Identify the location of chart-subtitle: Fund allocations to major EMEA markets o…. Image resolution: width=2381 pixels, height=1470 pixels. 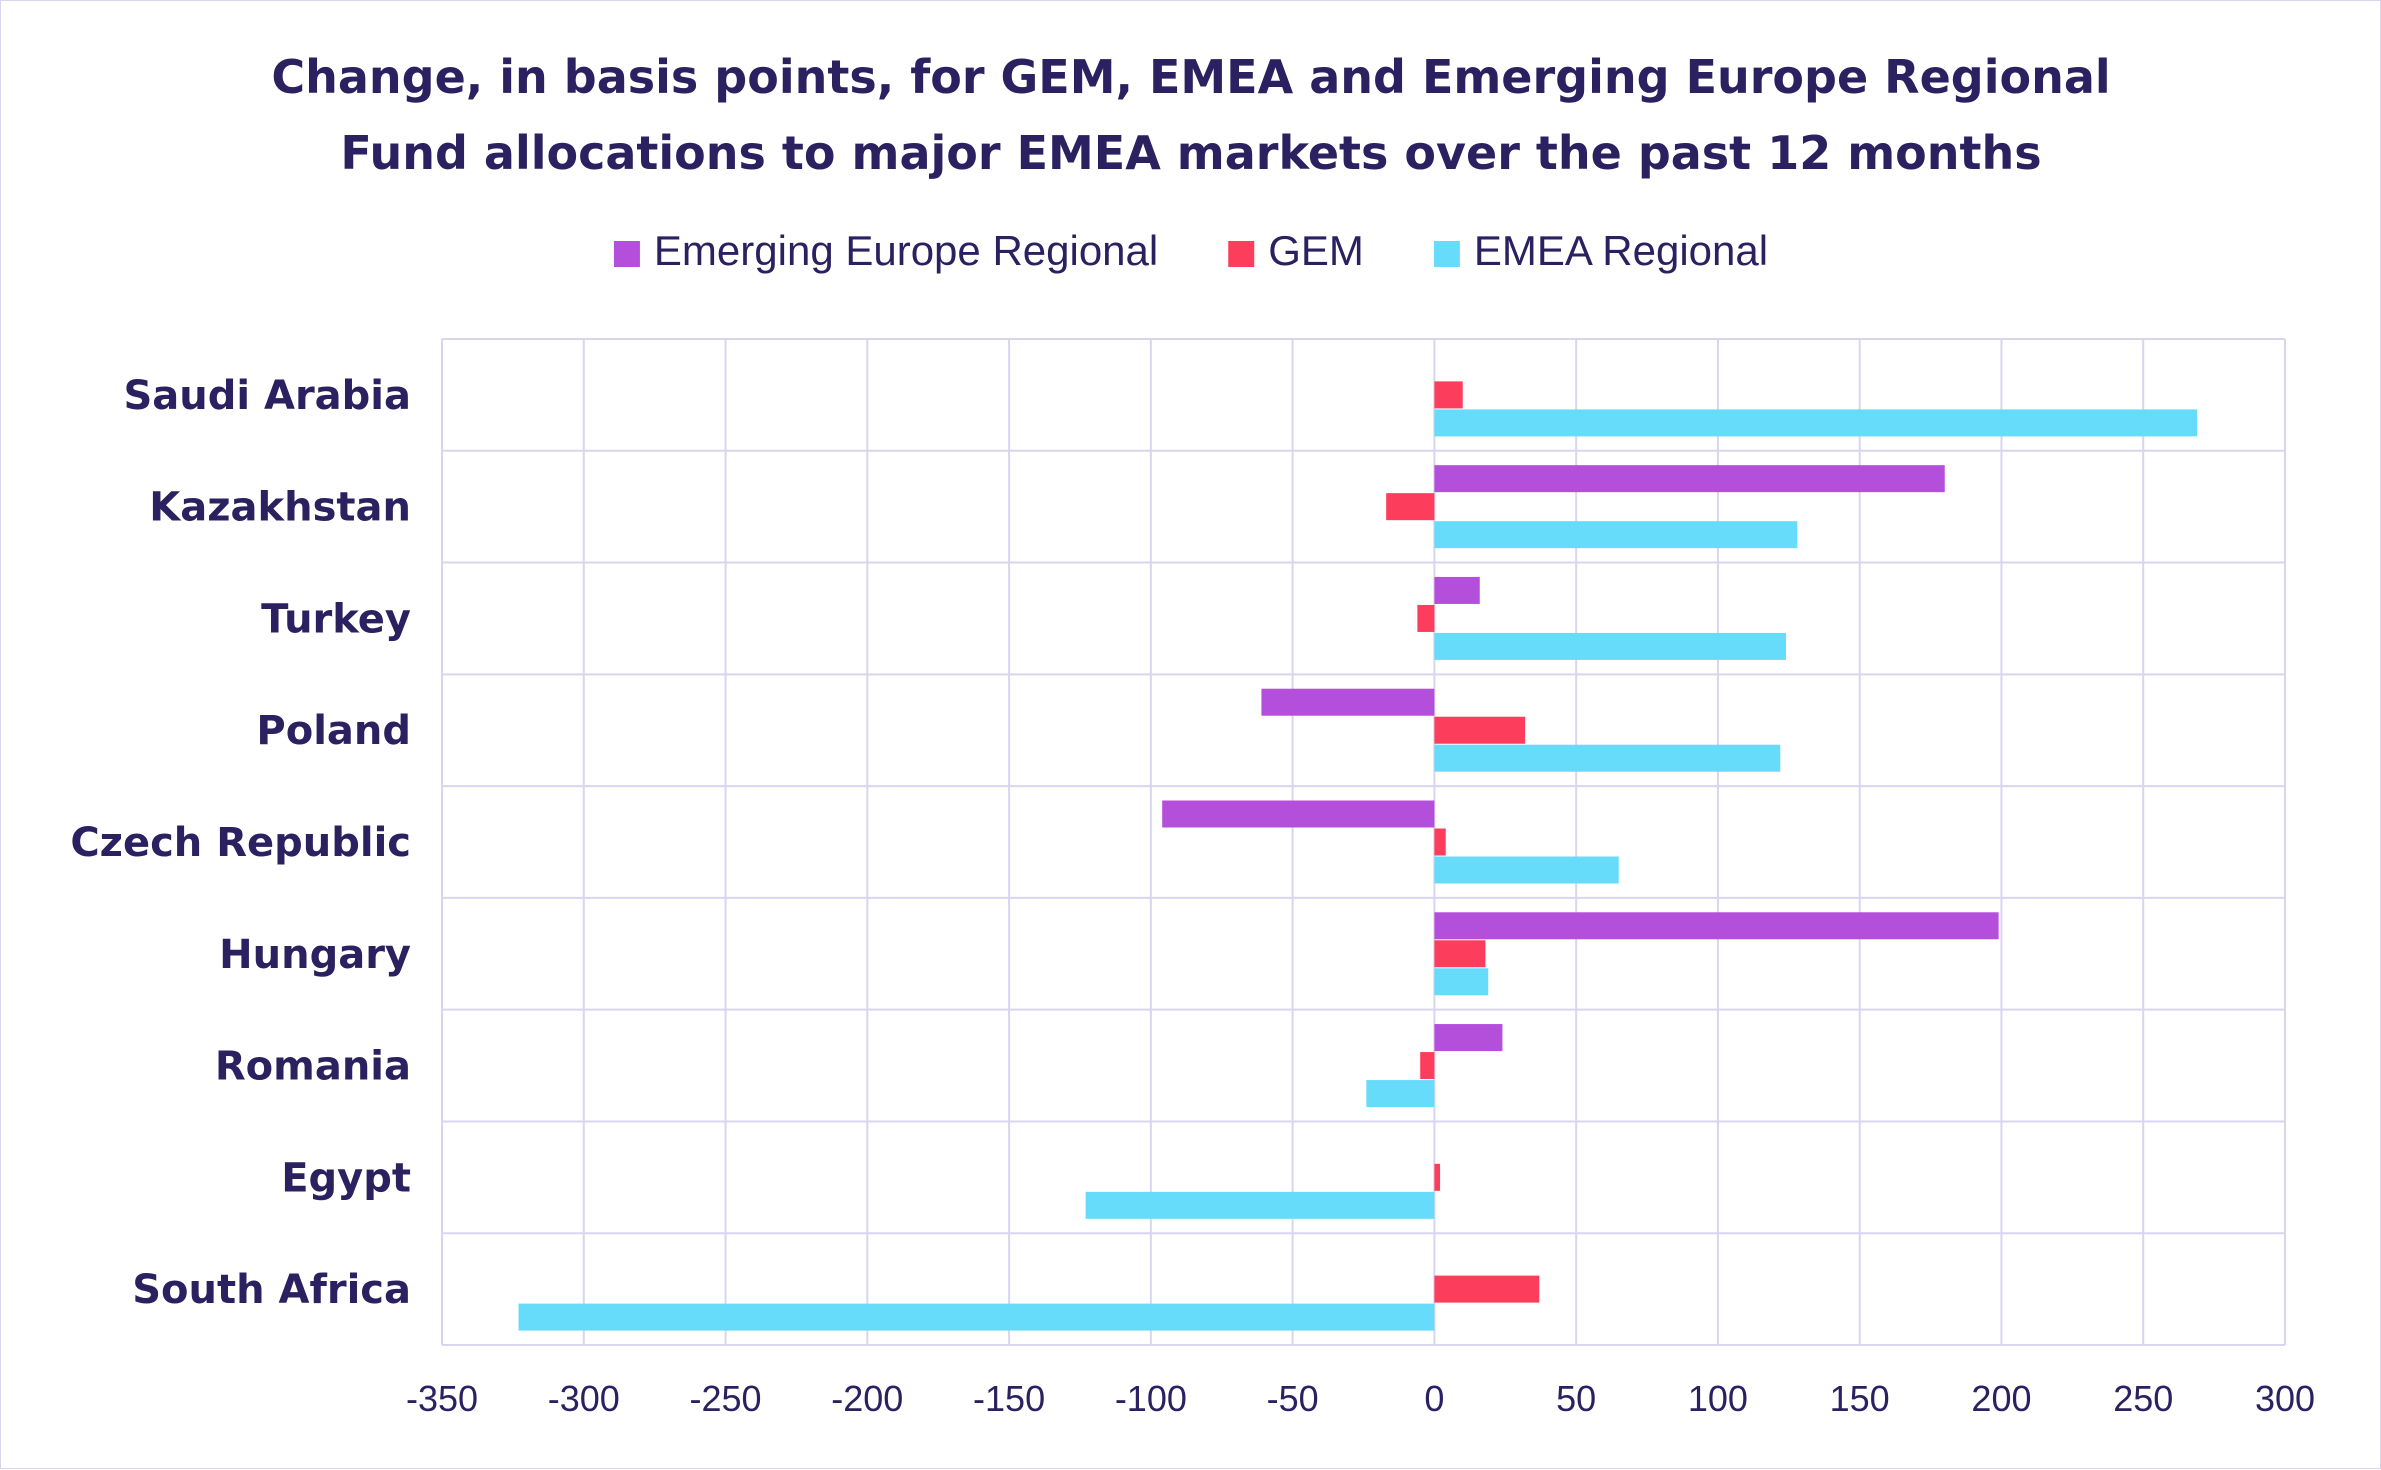
(1190, 153).